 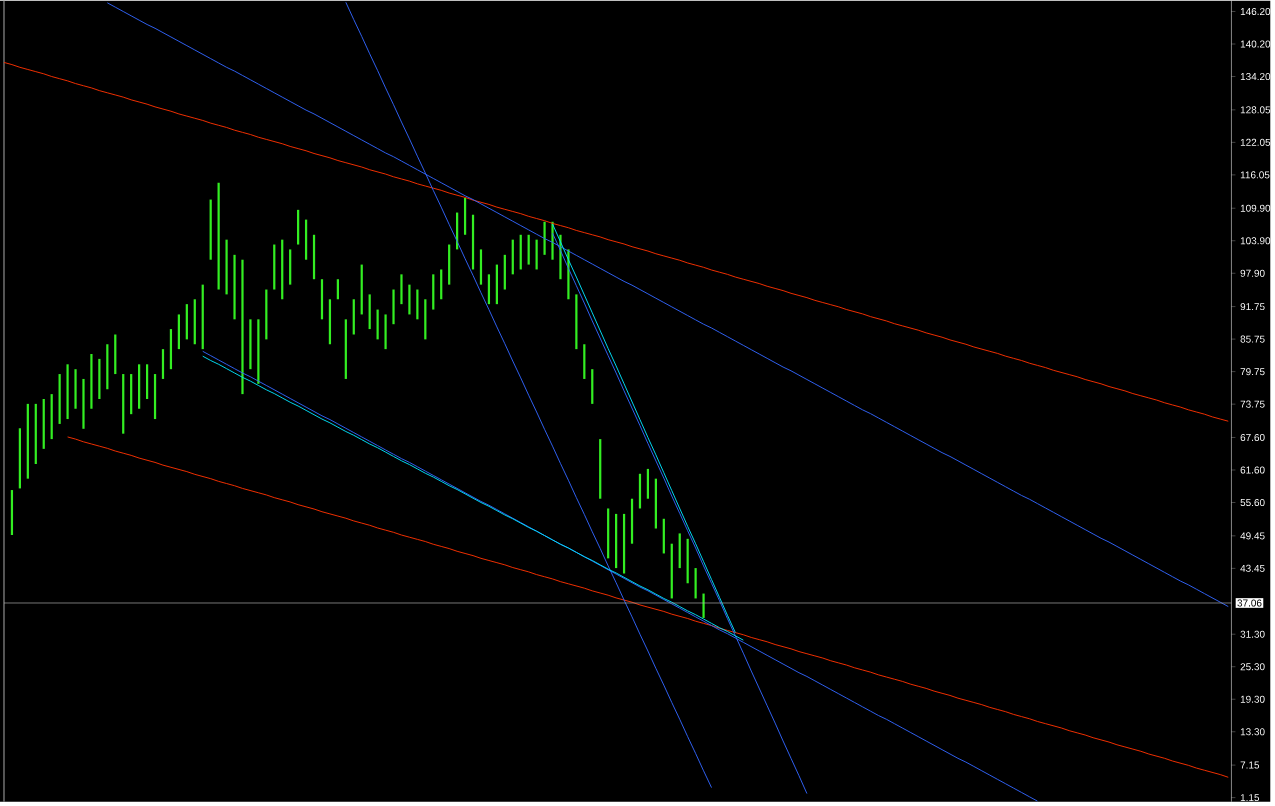 What do you see at coordinates (1252, 634) in the screenshot?
I see `y-tick-label: 31.30` at bounding box center [1252, 634].